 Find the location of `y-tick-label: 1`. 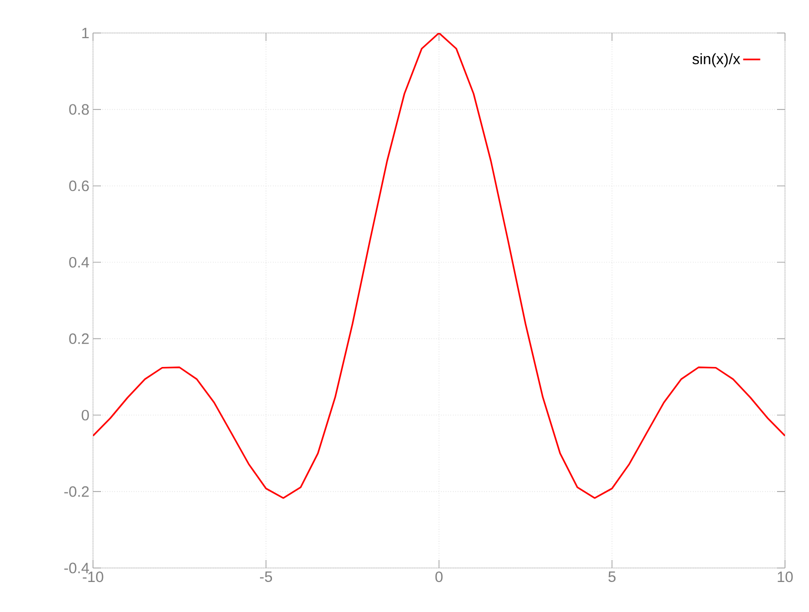

y-tick-label: 1 is located at coordinates (85, 33).